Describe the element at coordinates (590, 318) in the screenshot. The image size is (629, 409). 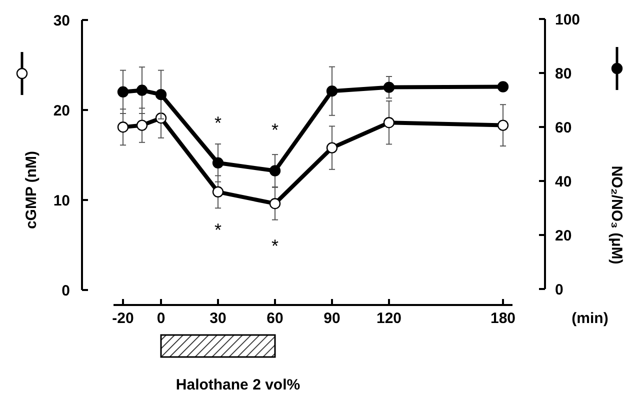
I see `x-axis-title: (min)` at that location.